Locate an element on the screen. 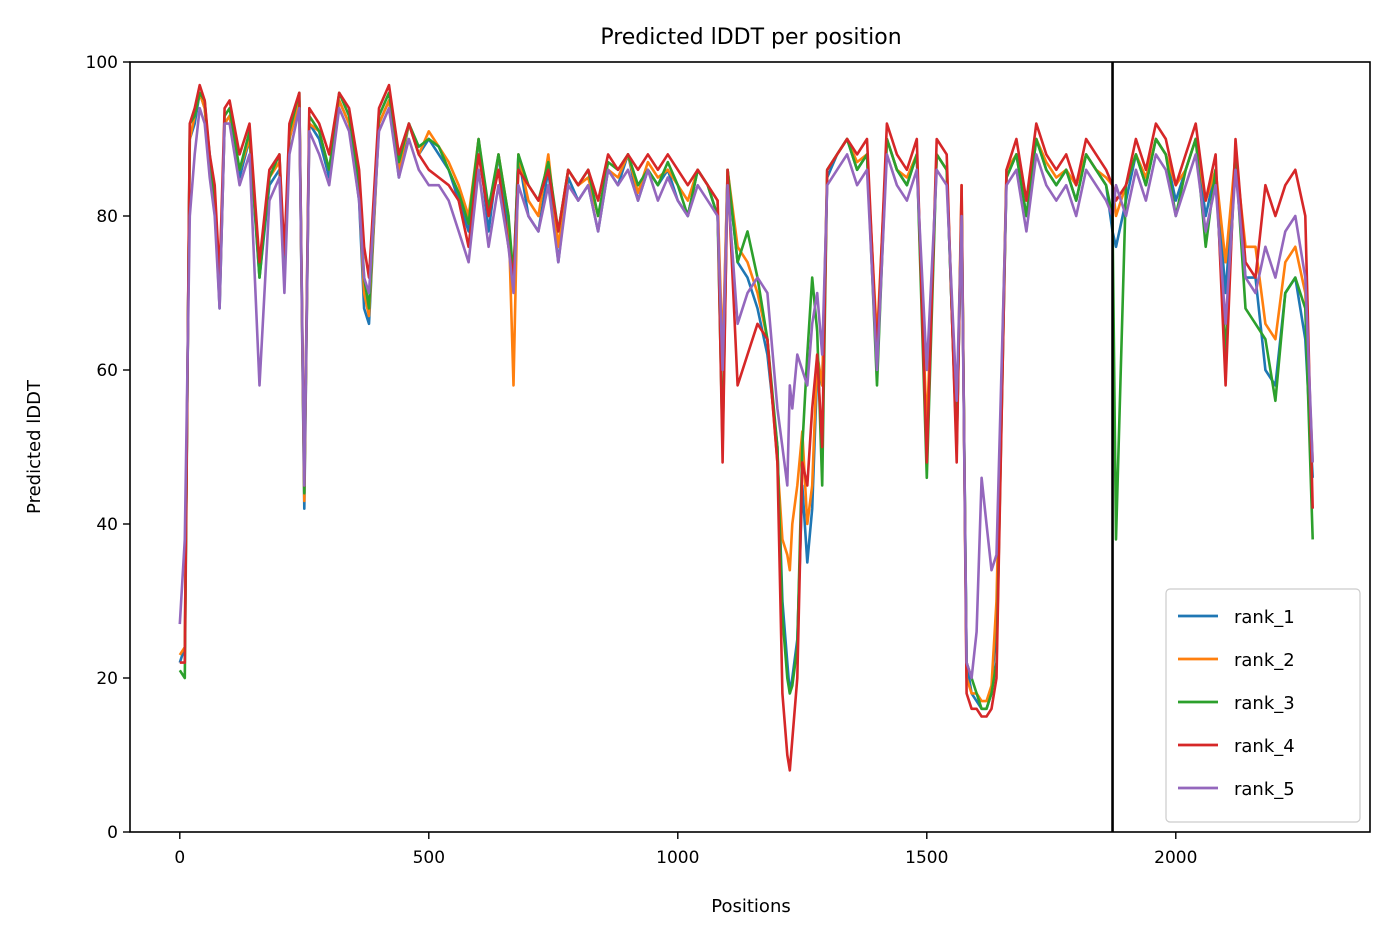  x-tick-label: 500 is located at coordinates (429, 858).